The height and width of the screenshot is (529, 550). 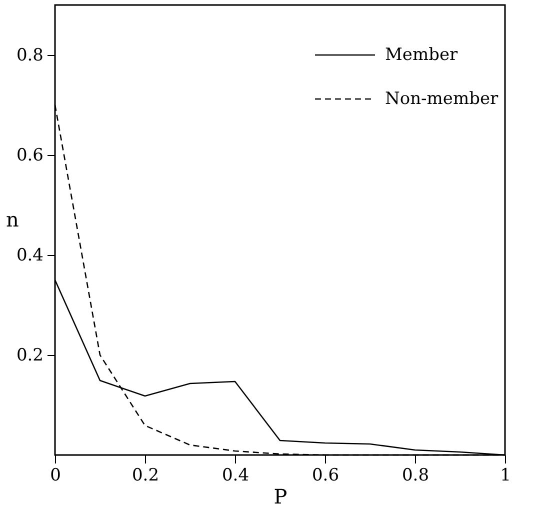 What do you see at coordinates (30, 56) in the screenshot?
I see `y-tick-label: 0.8` at bounding box center [30, 56].